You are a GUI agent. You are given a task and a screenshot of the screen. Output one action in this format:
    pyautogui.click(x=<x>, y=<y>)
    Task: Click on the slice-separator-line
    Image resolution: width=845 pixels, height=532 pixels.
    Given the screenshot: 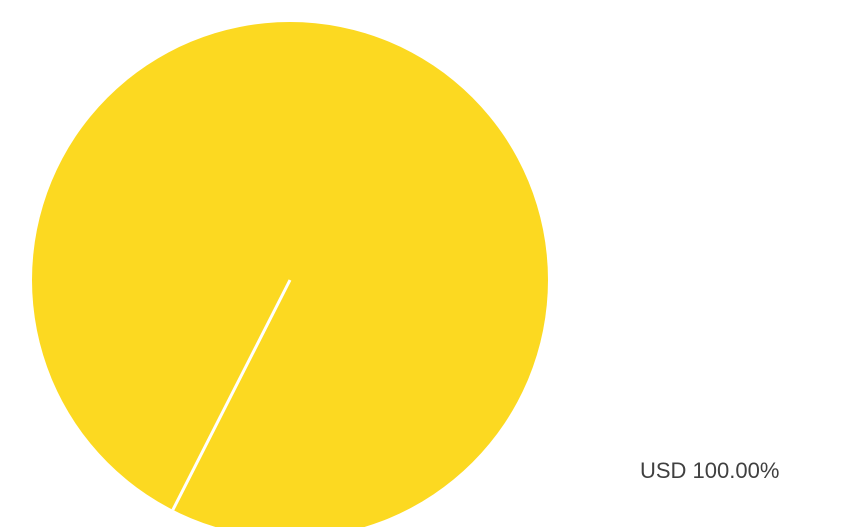 What is the action you would take?
    pyautogui.click(x=231, y=395)
    